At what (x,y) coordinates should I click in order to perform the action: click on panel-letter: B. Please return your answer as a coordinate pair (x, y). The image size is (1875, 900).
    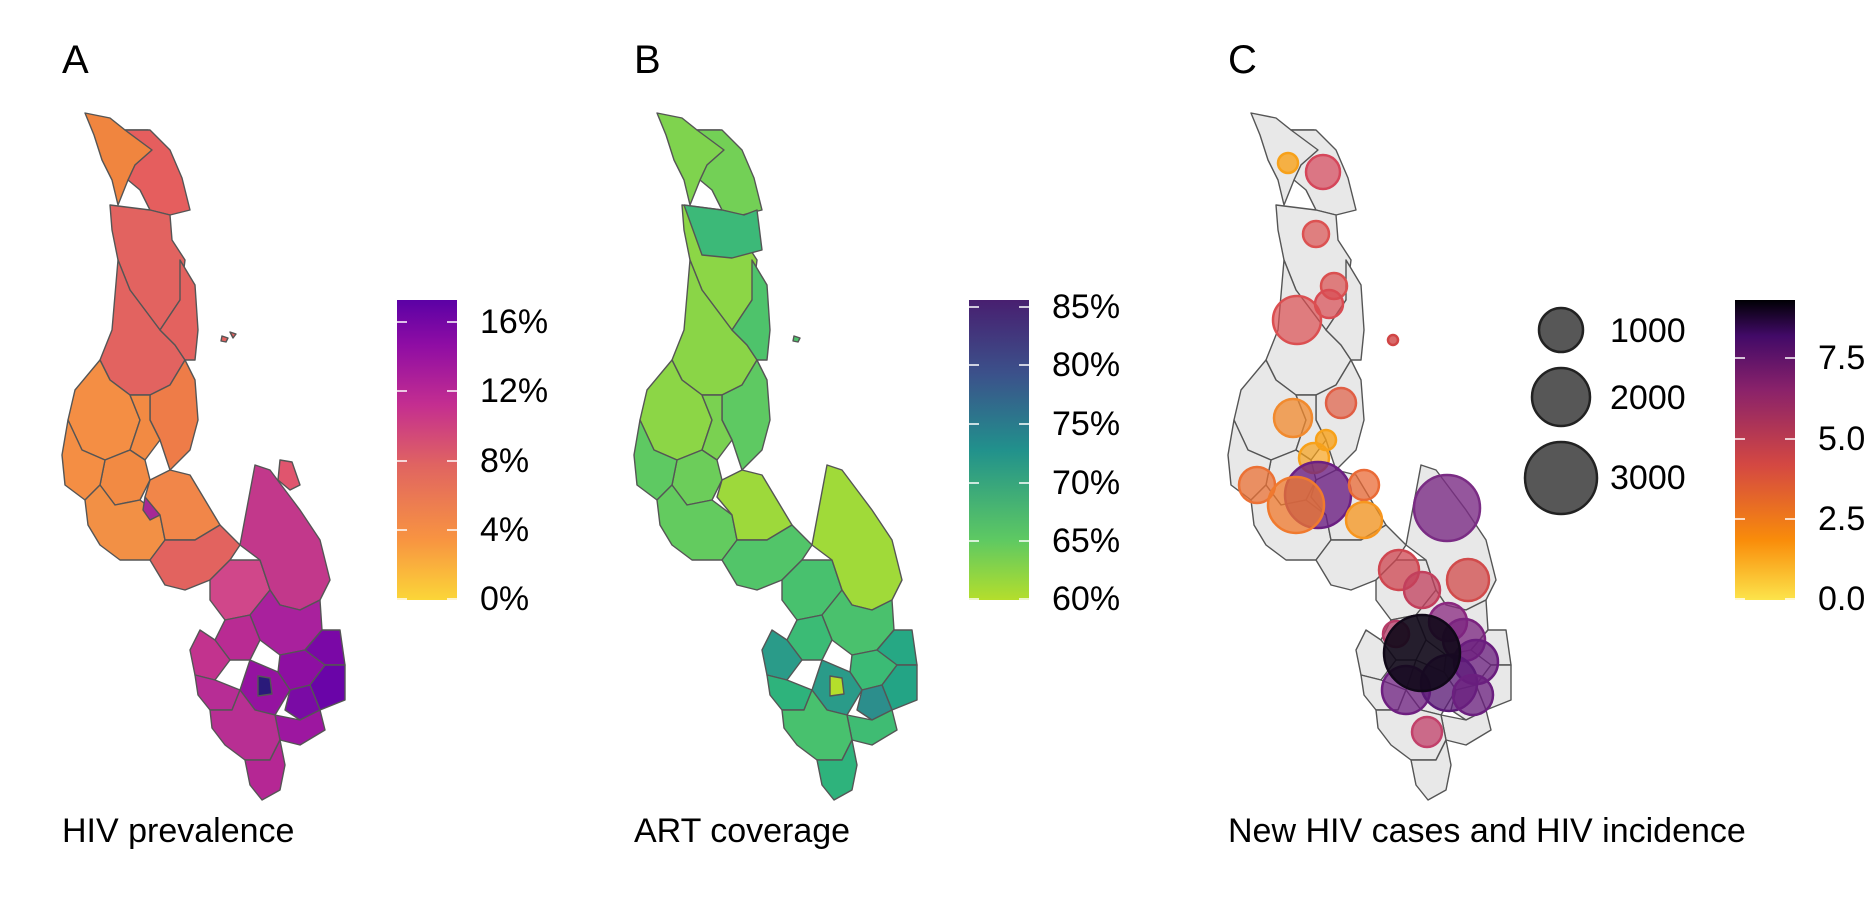
    Looking at the image, I should click on (647, 60).